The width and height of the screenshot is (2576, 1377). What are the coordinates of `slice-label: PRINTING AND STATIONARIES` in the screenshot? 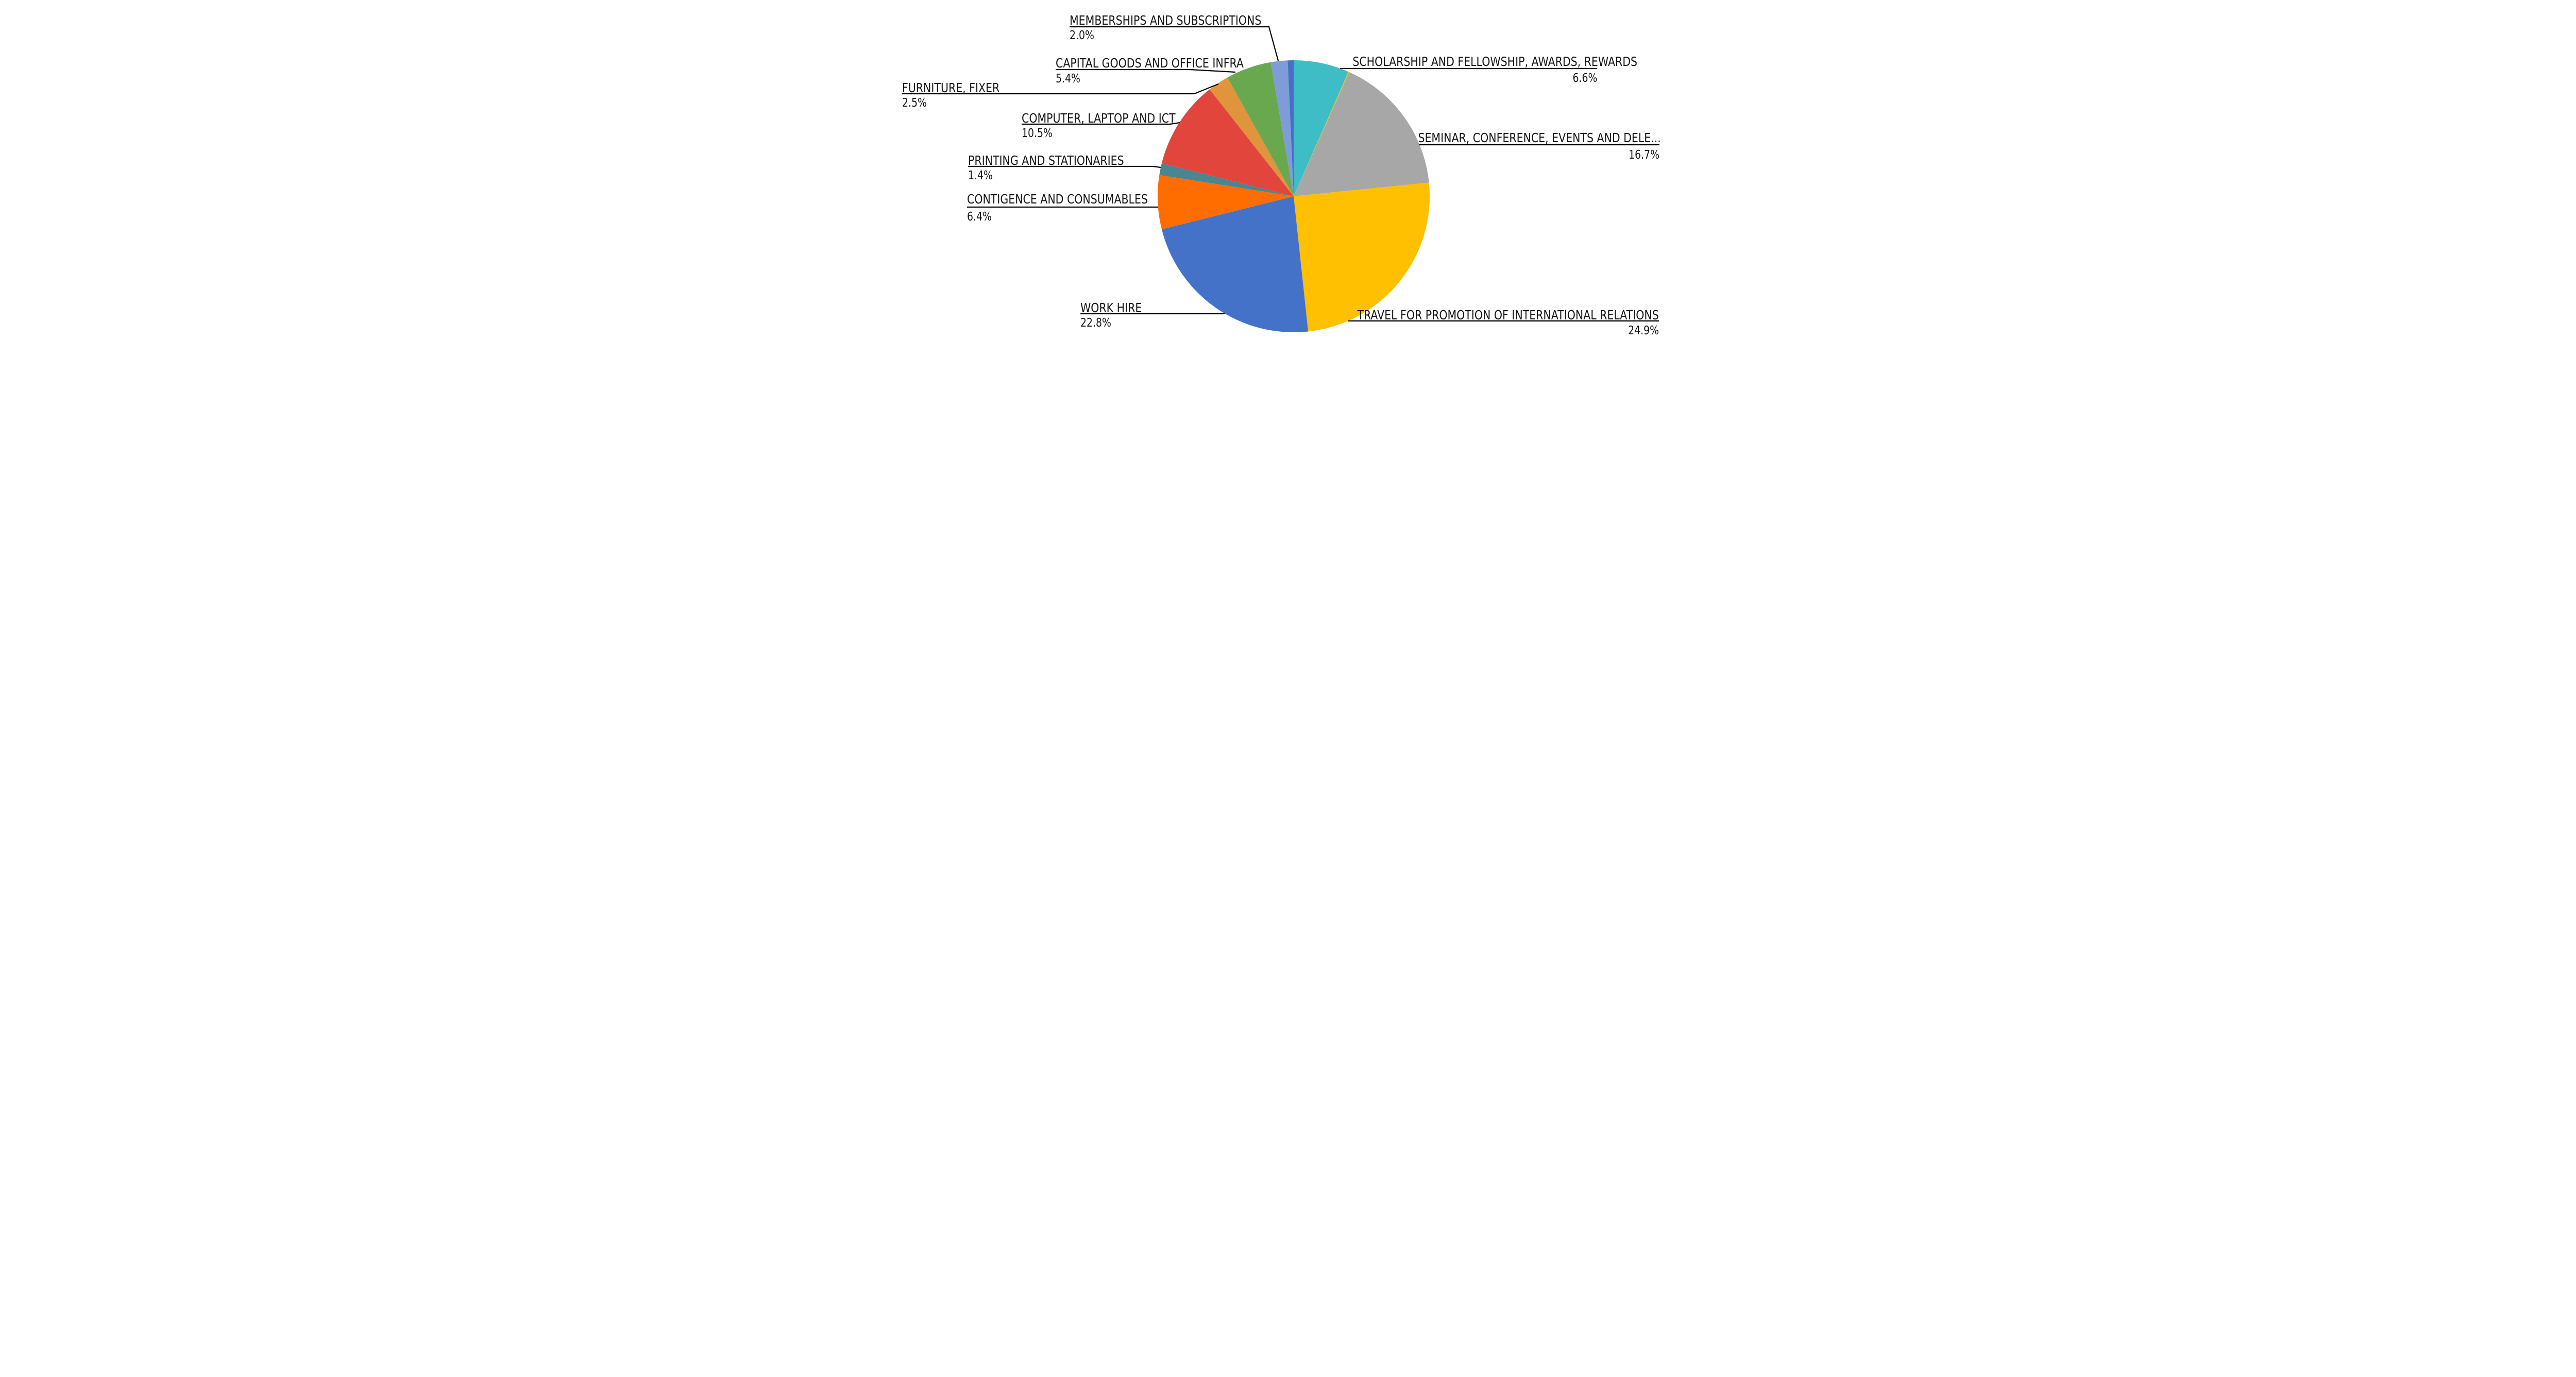 It's located at (1046, 160).